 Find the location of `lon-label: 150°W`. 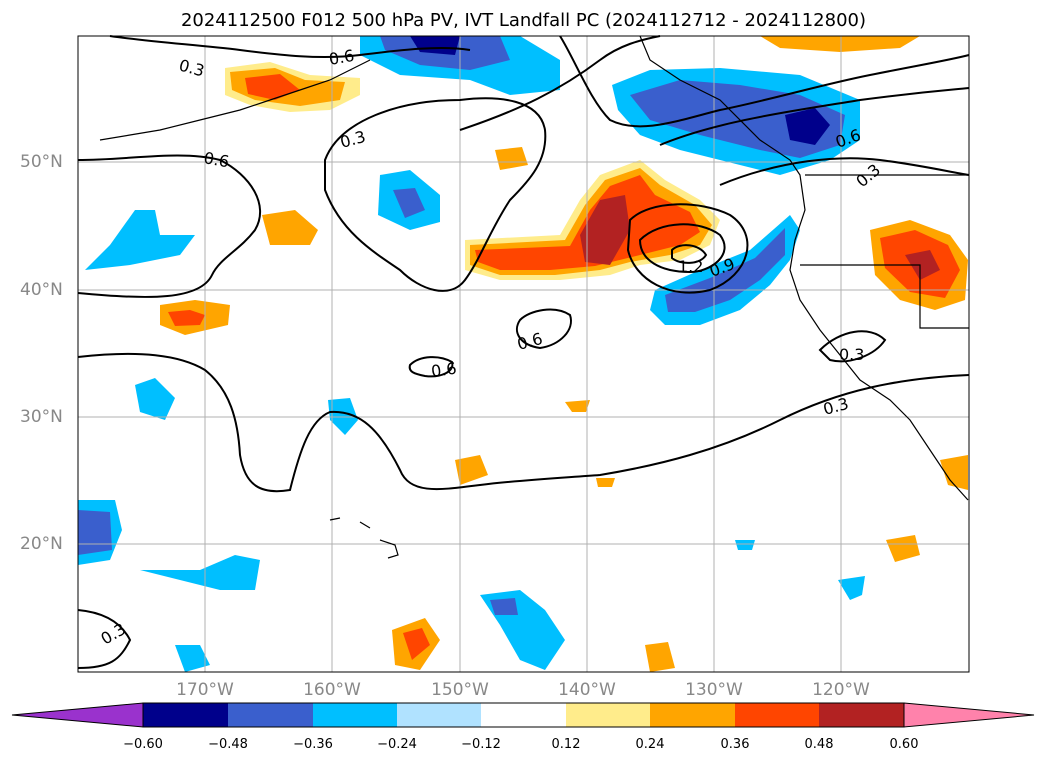

lon-label: 150°W is located at coordinates (460, 690).